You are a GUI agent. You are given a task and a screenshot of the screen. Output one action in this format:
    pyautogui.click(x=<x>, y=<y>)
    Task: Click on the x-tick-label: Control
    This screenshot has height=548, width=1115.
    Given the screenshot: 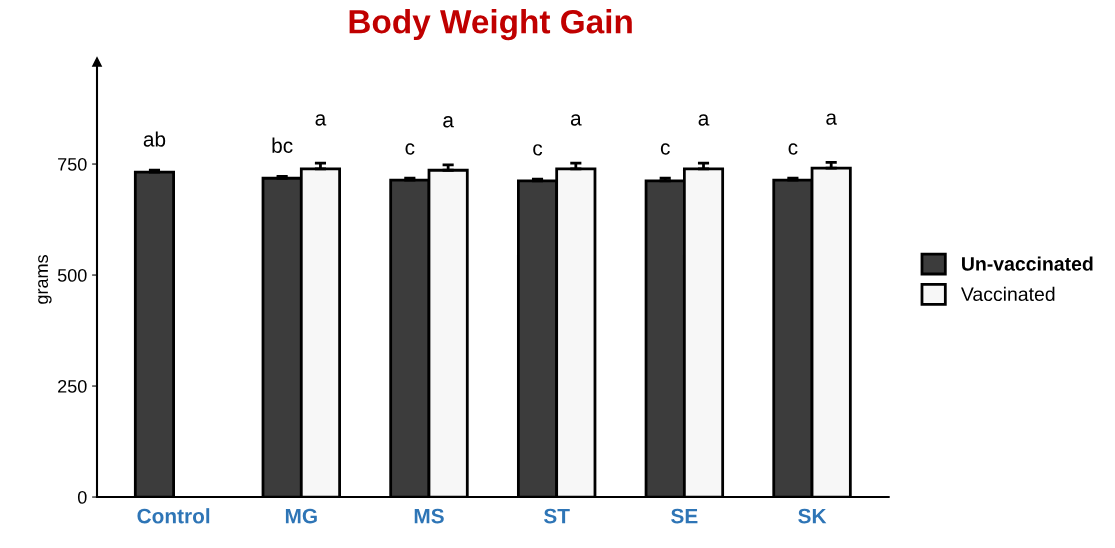 What is the action you would take?
    pyautogui.click(x=173, y=516)
    